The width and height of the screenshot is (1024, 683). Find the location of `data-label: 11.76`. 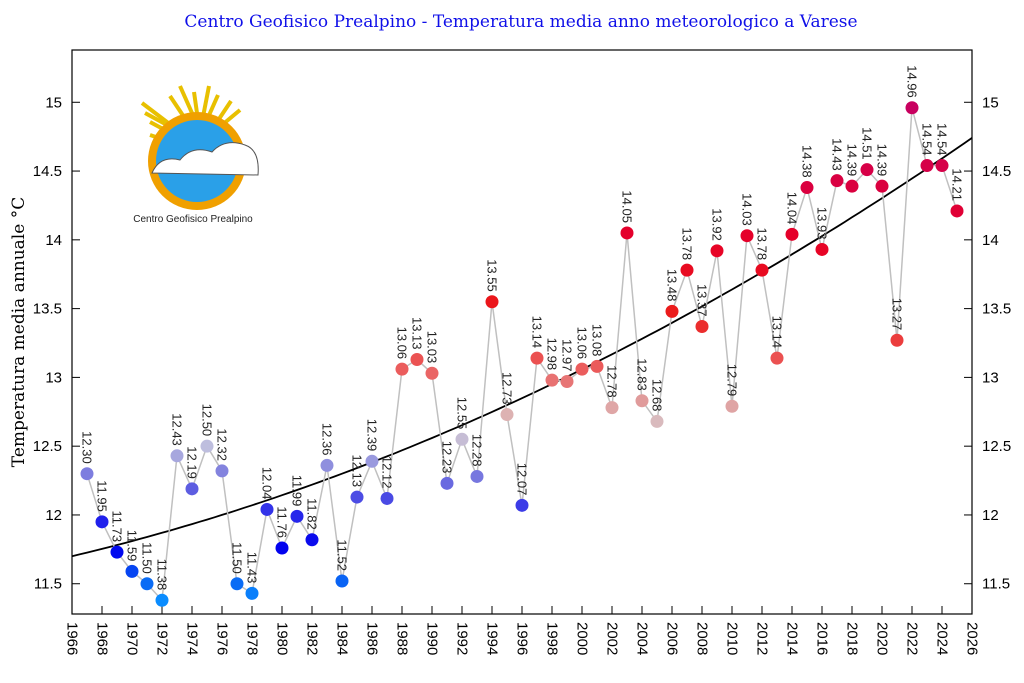

data-label: 11.76 is located at coordinates (282, 522).